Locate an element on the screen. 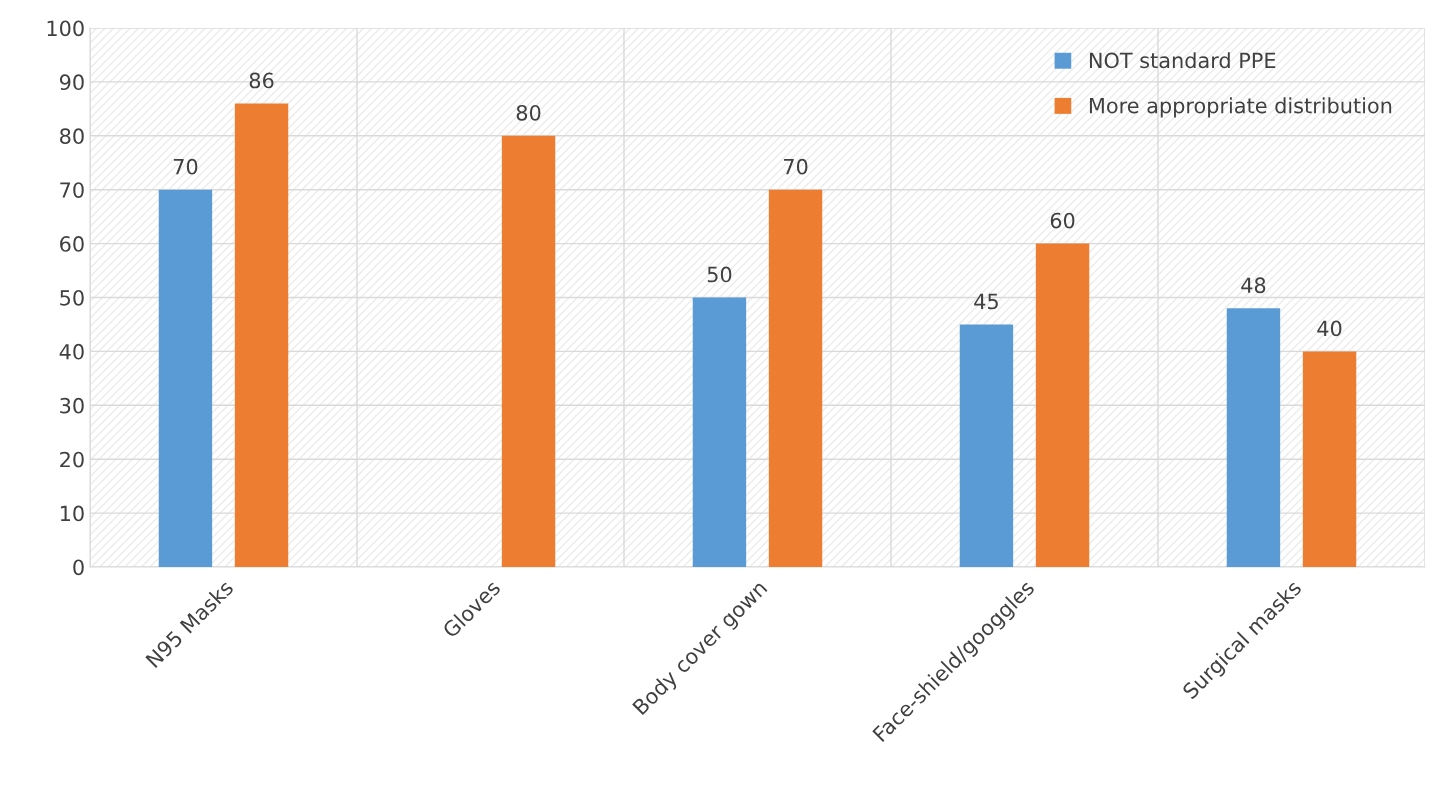 This screenshot has width=1434, height=806. y-tick-label: 70 is located at coordinates (72, 190).